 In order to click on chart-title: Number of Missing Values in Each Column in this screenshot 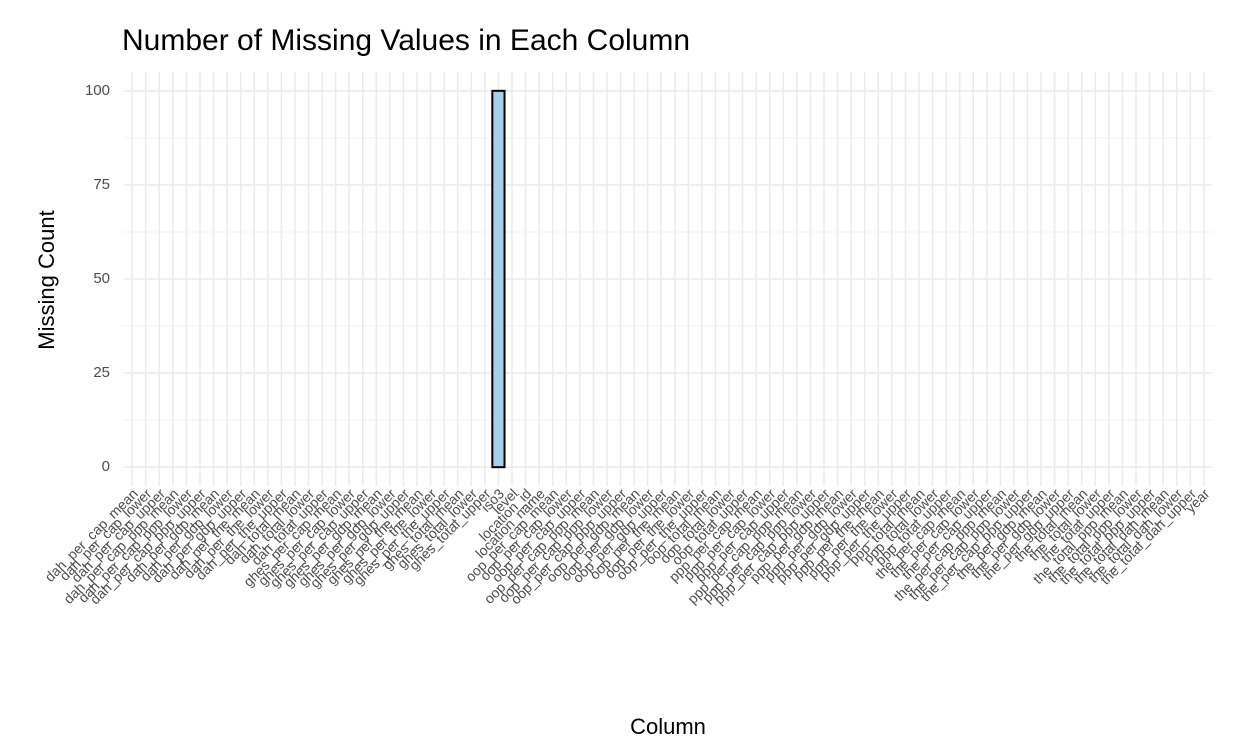, I will do `click(406, 40)`.